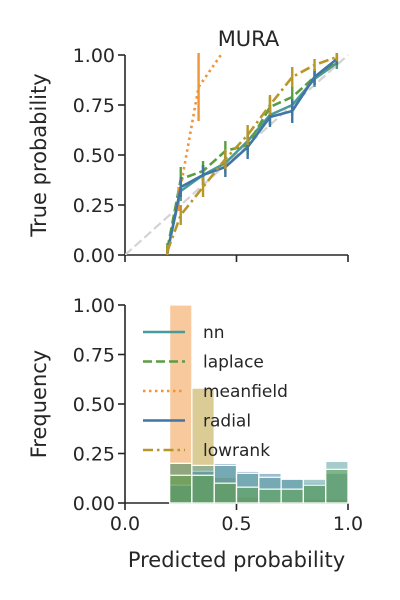 Image resolution: width=400 pixels, height=600 pixels. I want to click on calibration-line-lowrank, so click(252, 153).